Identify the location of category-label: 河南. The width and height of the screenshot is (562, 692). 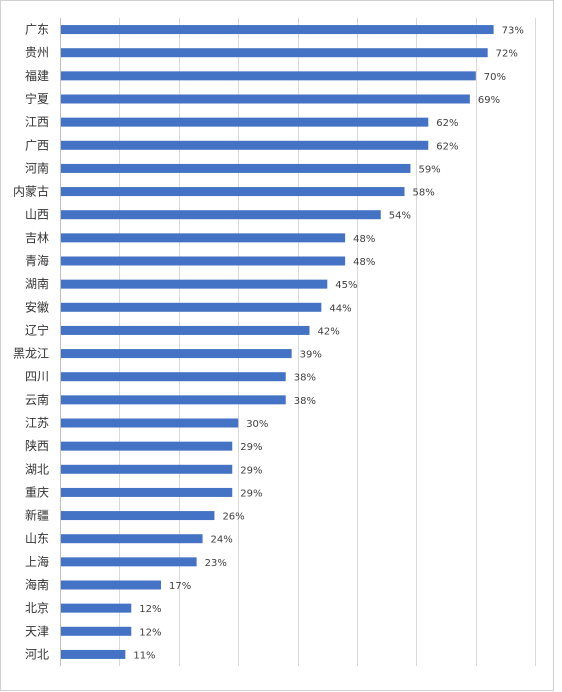
(37, 167).